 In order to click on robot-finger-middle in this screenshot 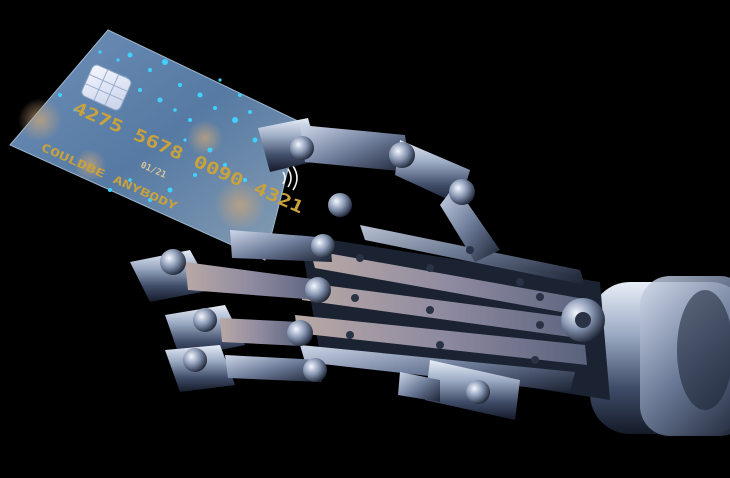, I will do `click(232, 266)`.